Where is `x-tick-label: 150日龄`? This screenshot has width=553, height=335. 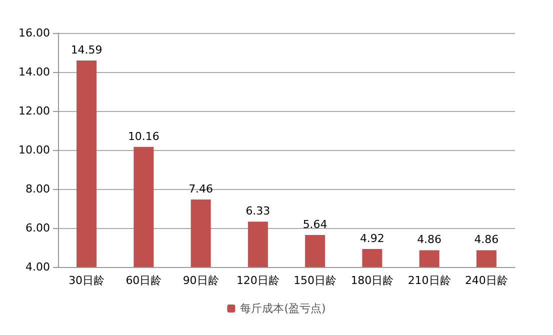
x-tick-label: 150日龄 is located at coordinates (315, 280).